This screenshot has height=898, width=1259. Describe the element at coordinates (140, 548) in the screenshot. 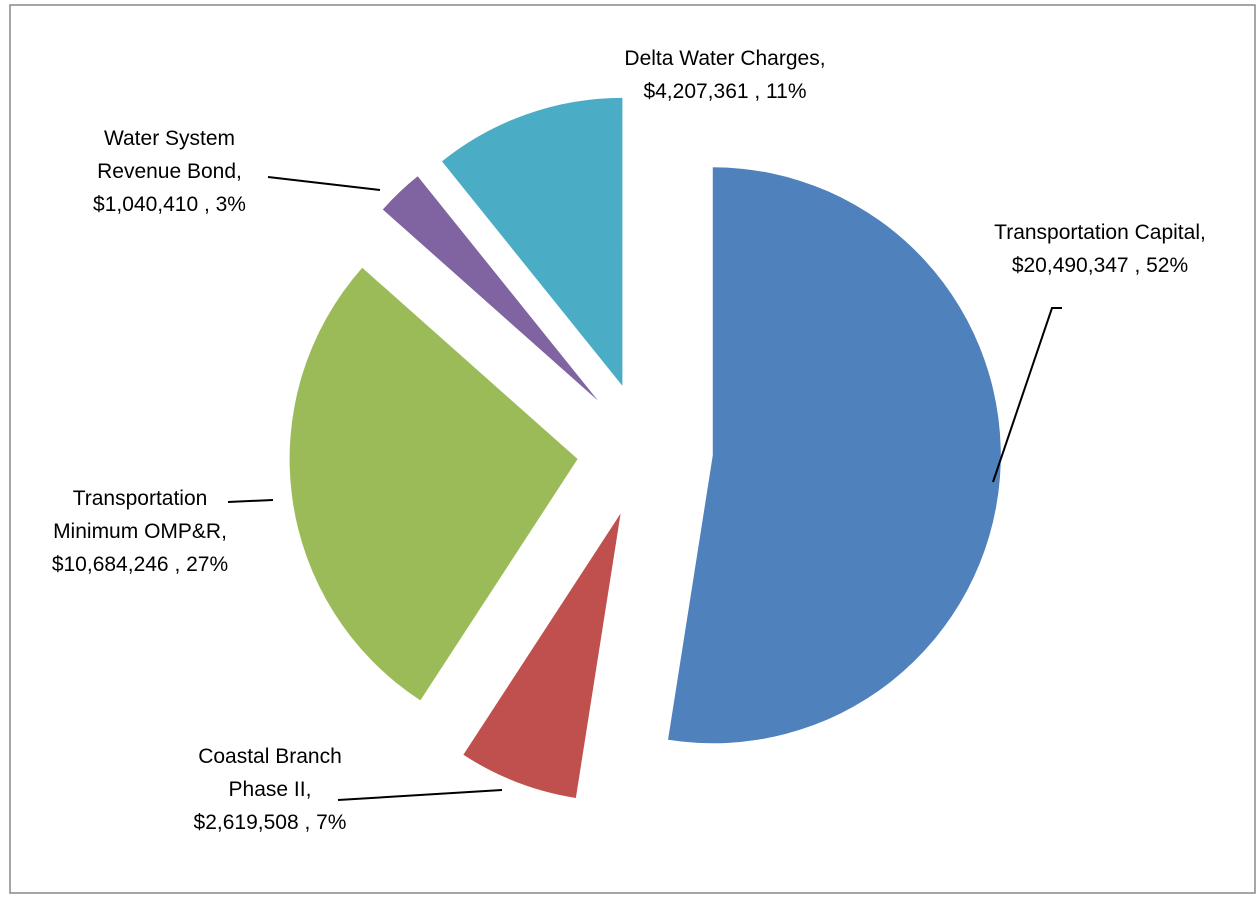

I see `slice-value: , $10,684,246 , 27%` at that location.